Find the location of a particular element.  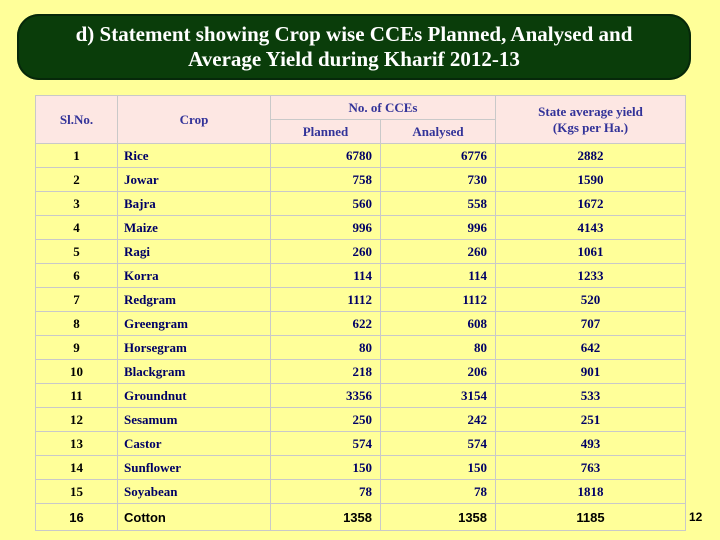

cell-sl-no: 6 is located at coordinates (76, 275).